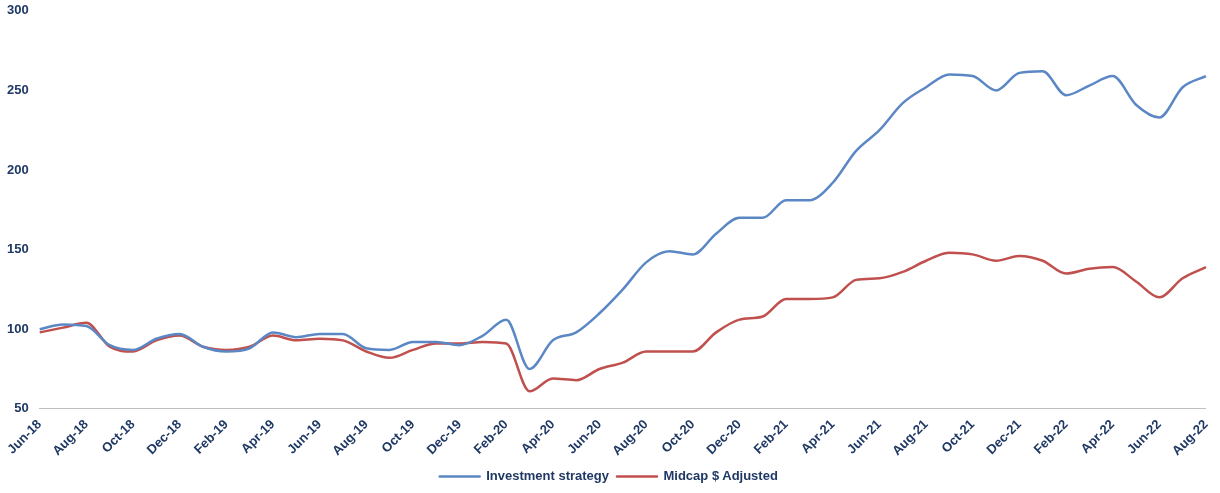 The image size is (1220, 493). I want to click on legend-label: Midcap $ Adjusted, so click(720, 476).